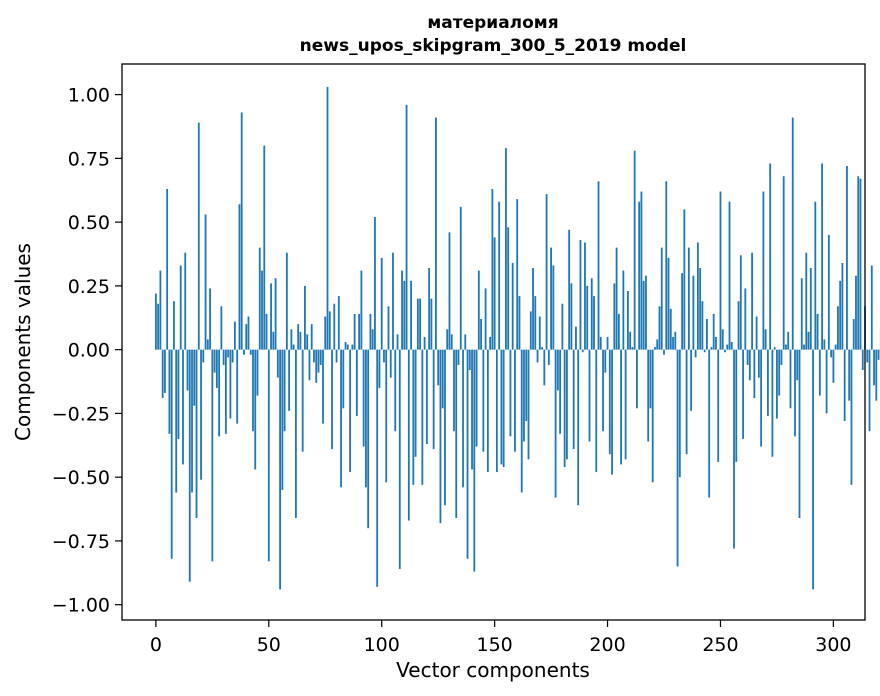 Image resolution: width=880 pixels, height=696 pixels. Describe the element at coordinates (87, 351) in the screenshot. I see `y-axis: −1.00 −0.75 −0.50 −0.25 0.00 0.25 0.50 0.75 1.00` at that location.